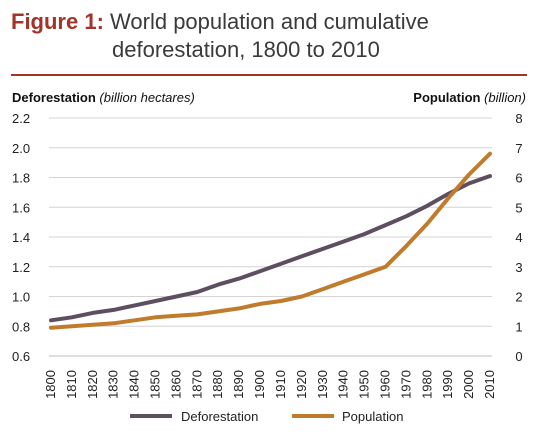 This screenshot has width=540, height=435. I want to click on left-tick-label: 1.8, so click(21, 178).